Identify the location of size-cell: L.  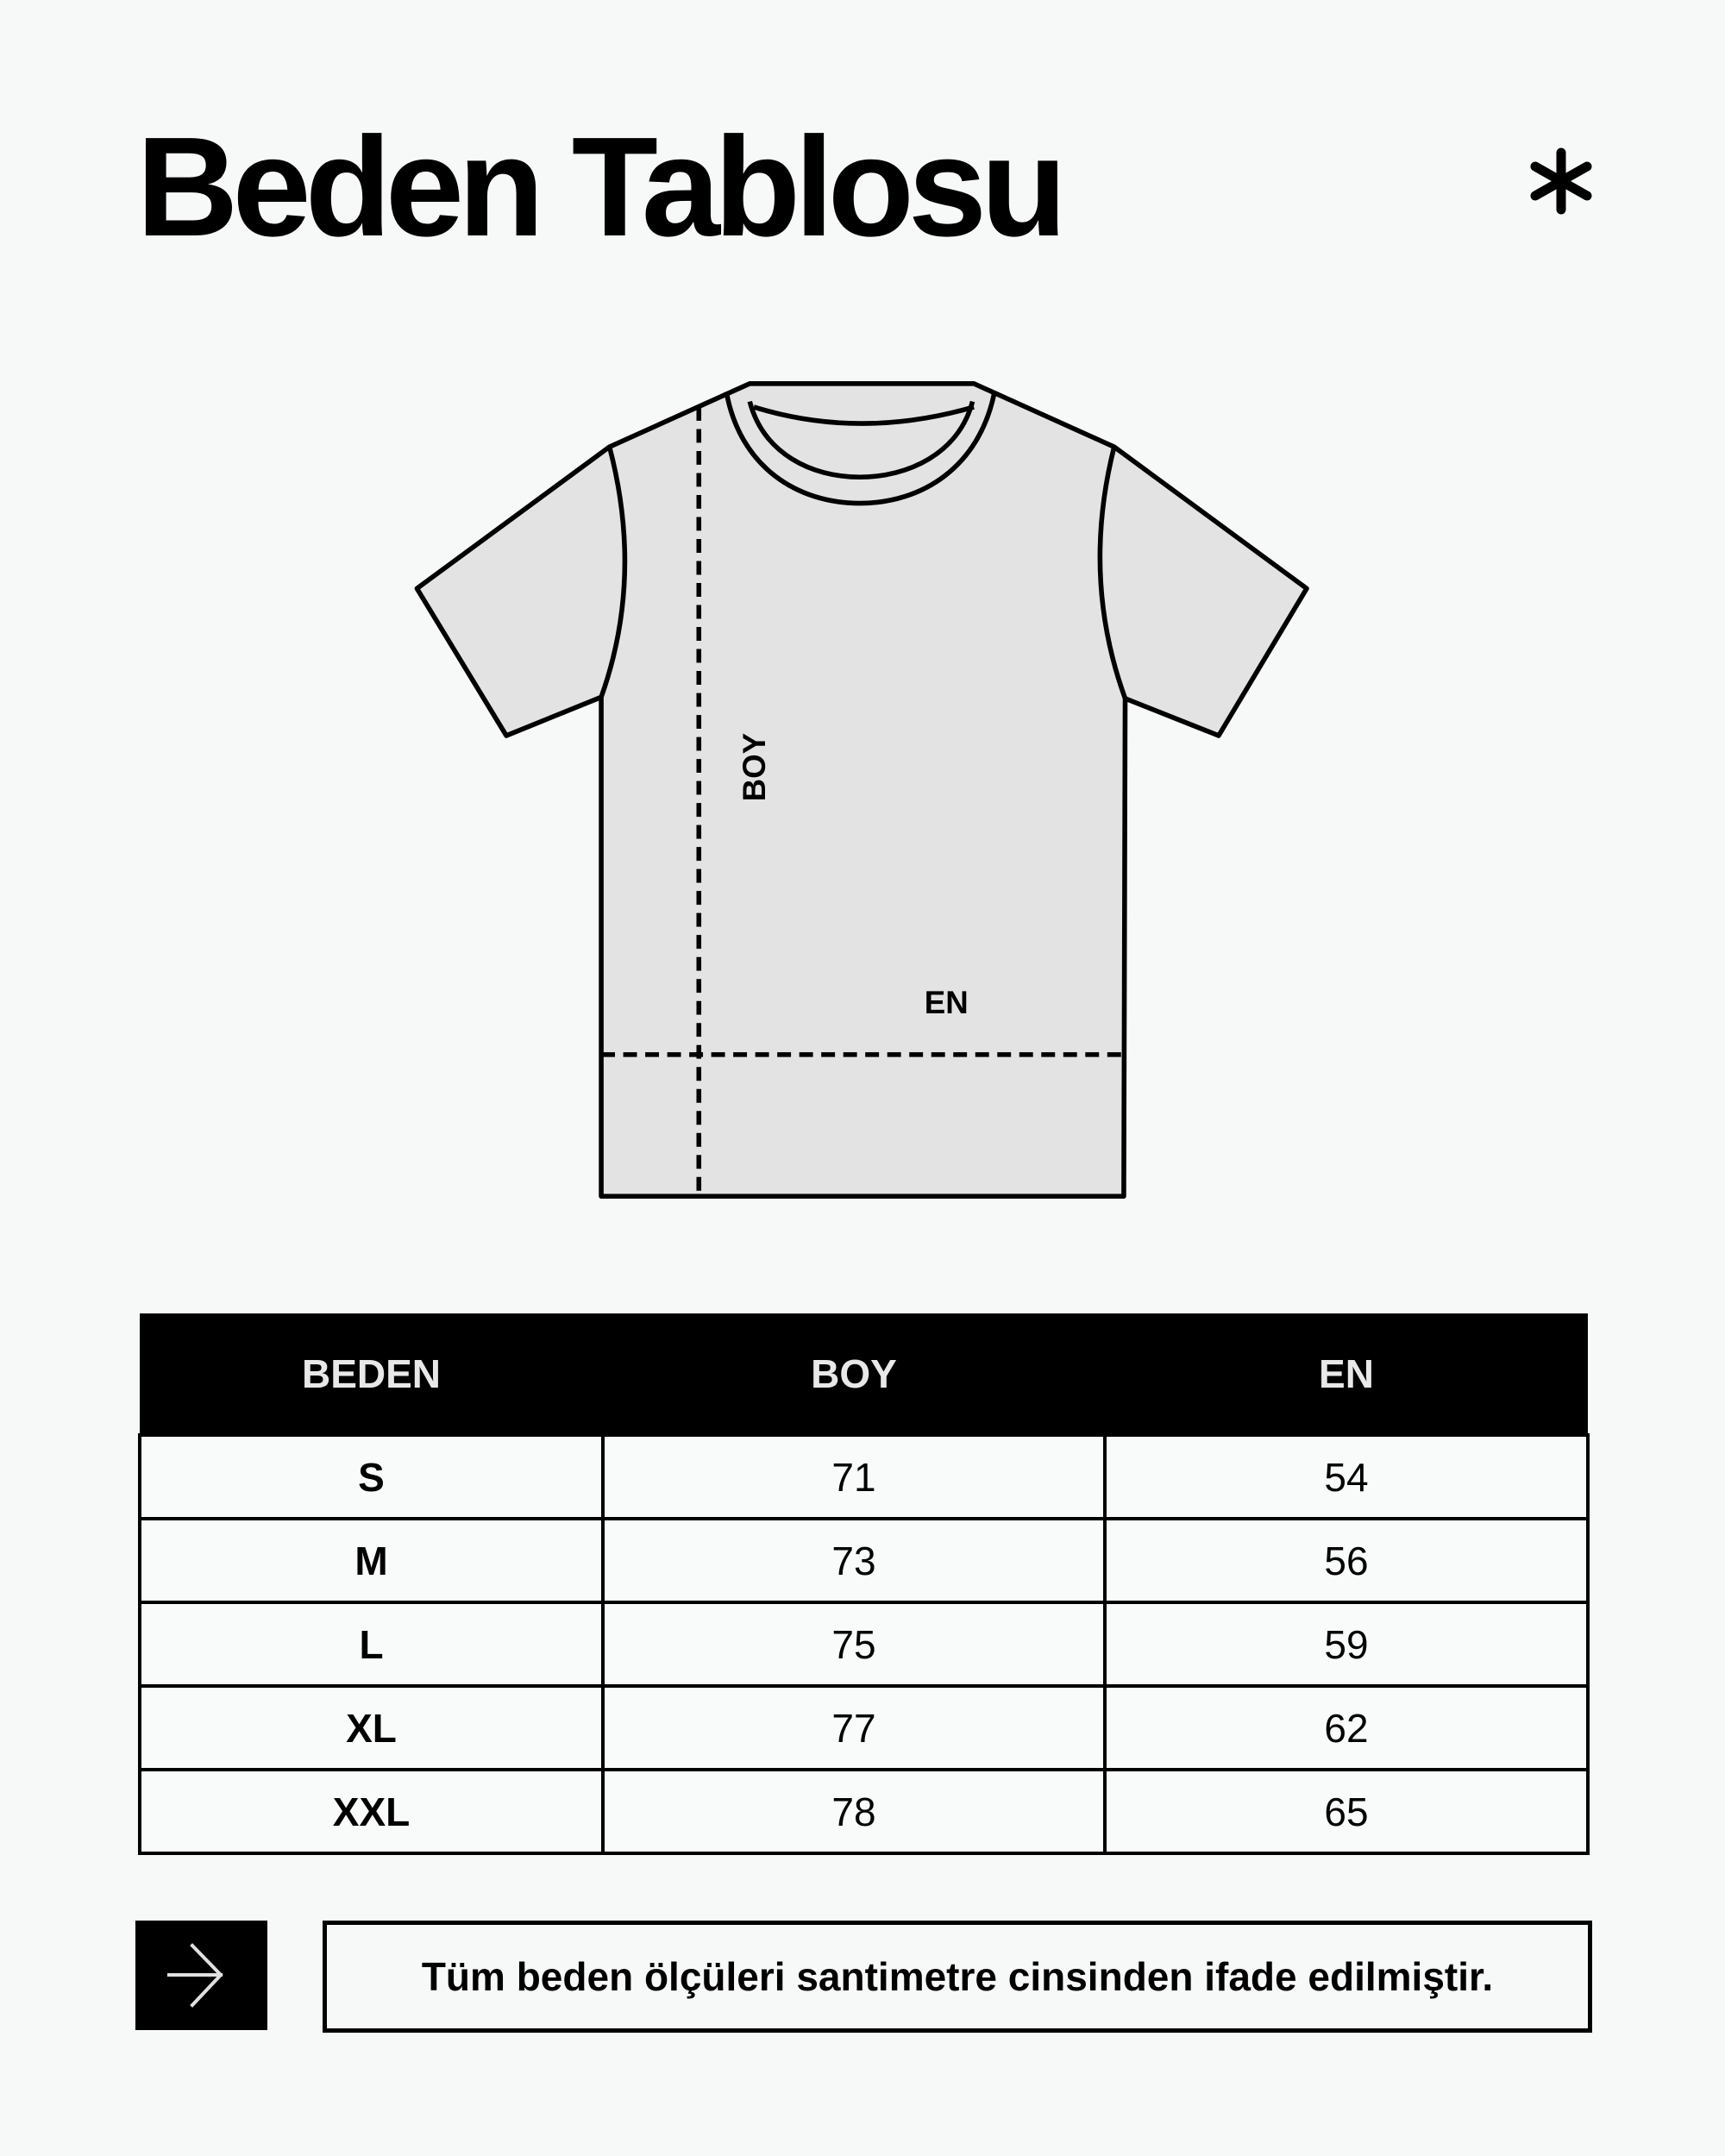
(372, 1644).